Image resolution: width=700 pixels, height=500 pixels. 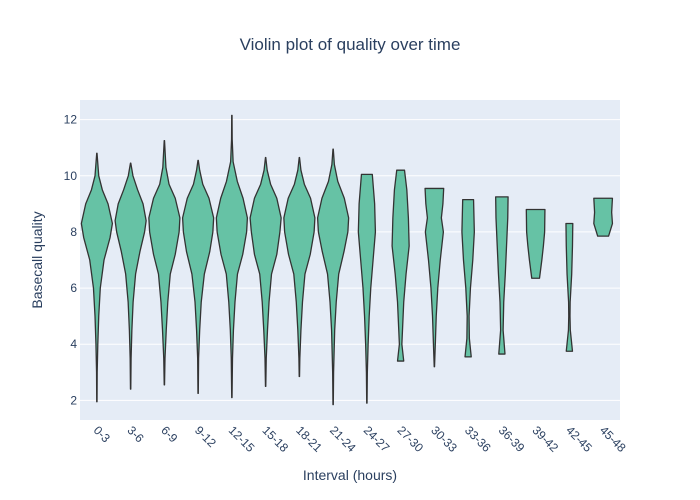 I want to click on x-tick-label: 12-15, so click(x=242, y=439).